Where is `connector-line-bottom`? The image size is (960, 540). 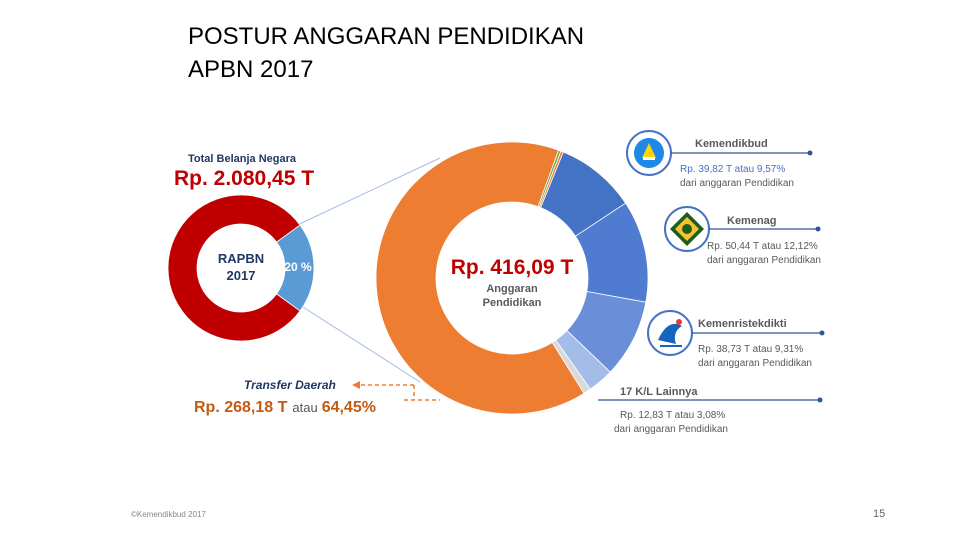
connector-line-bottom is located at coordinates (356, 341).